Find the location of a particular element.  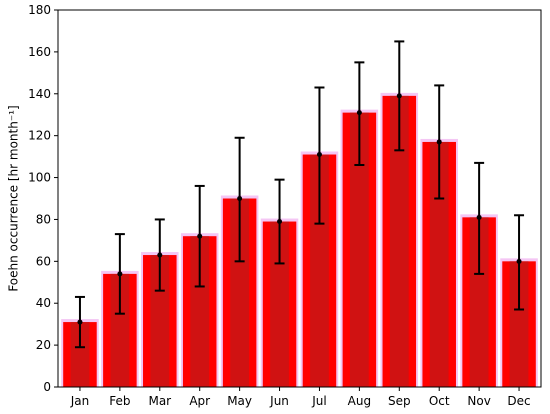

mean-point-mar is located at coordinates (160, 255).